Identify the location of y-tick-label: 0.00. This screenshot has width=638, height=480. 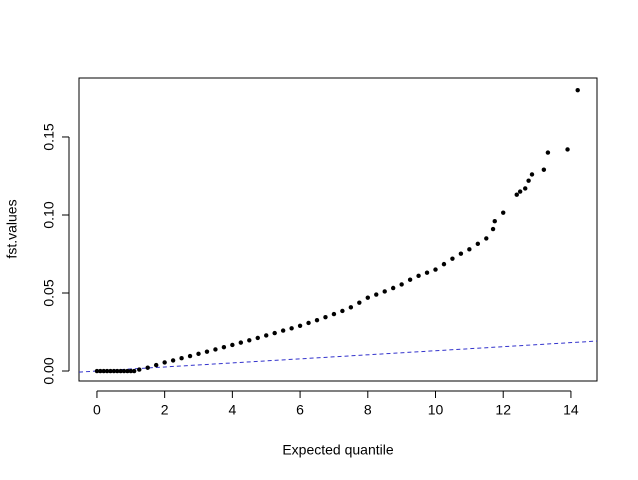
(49, 370).